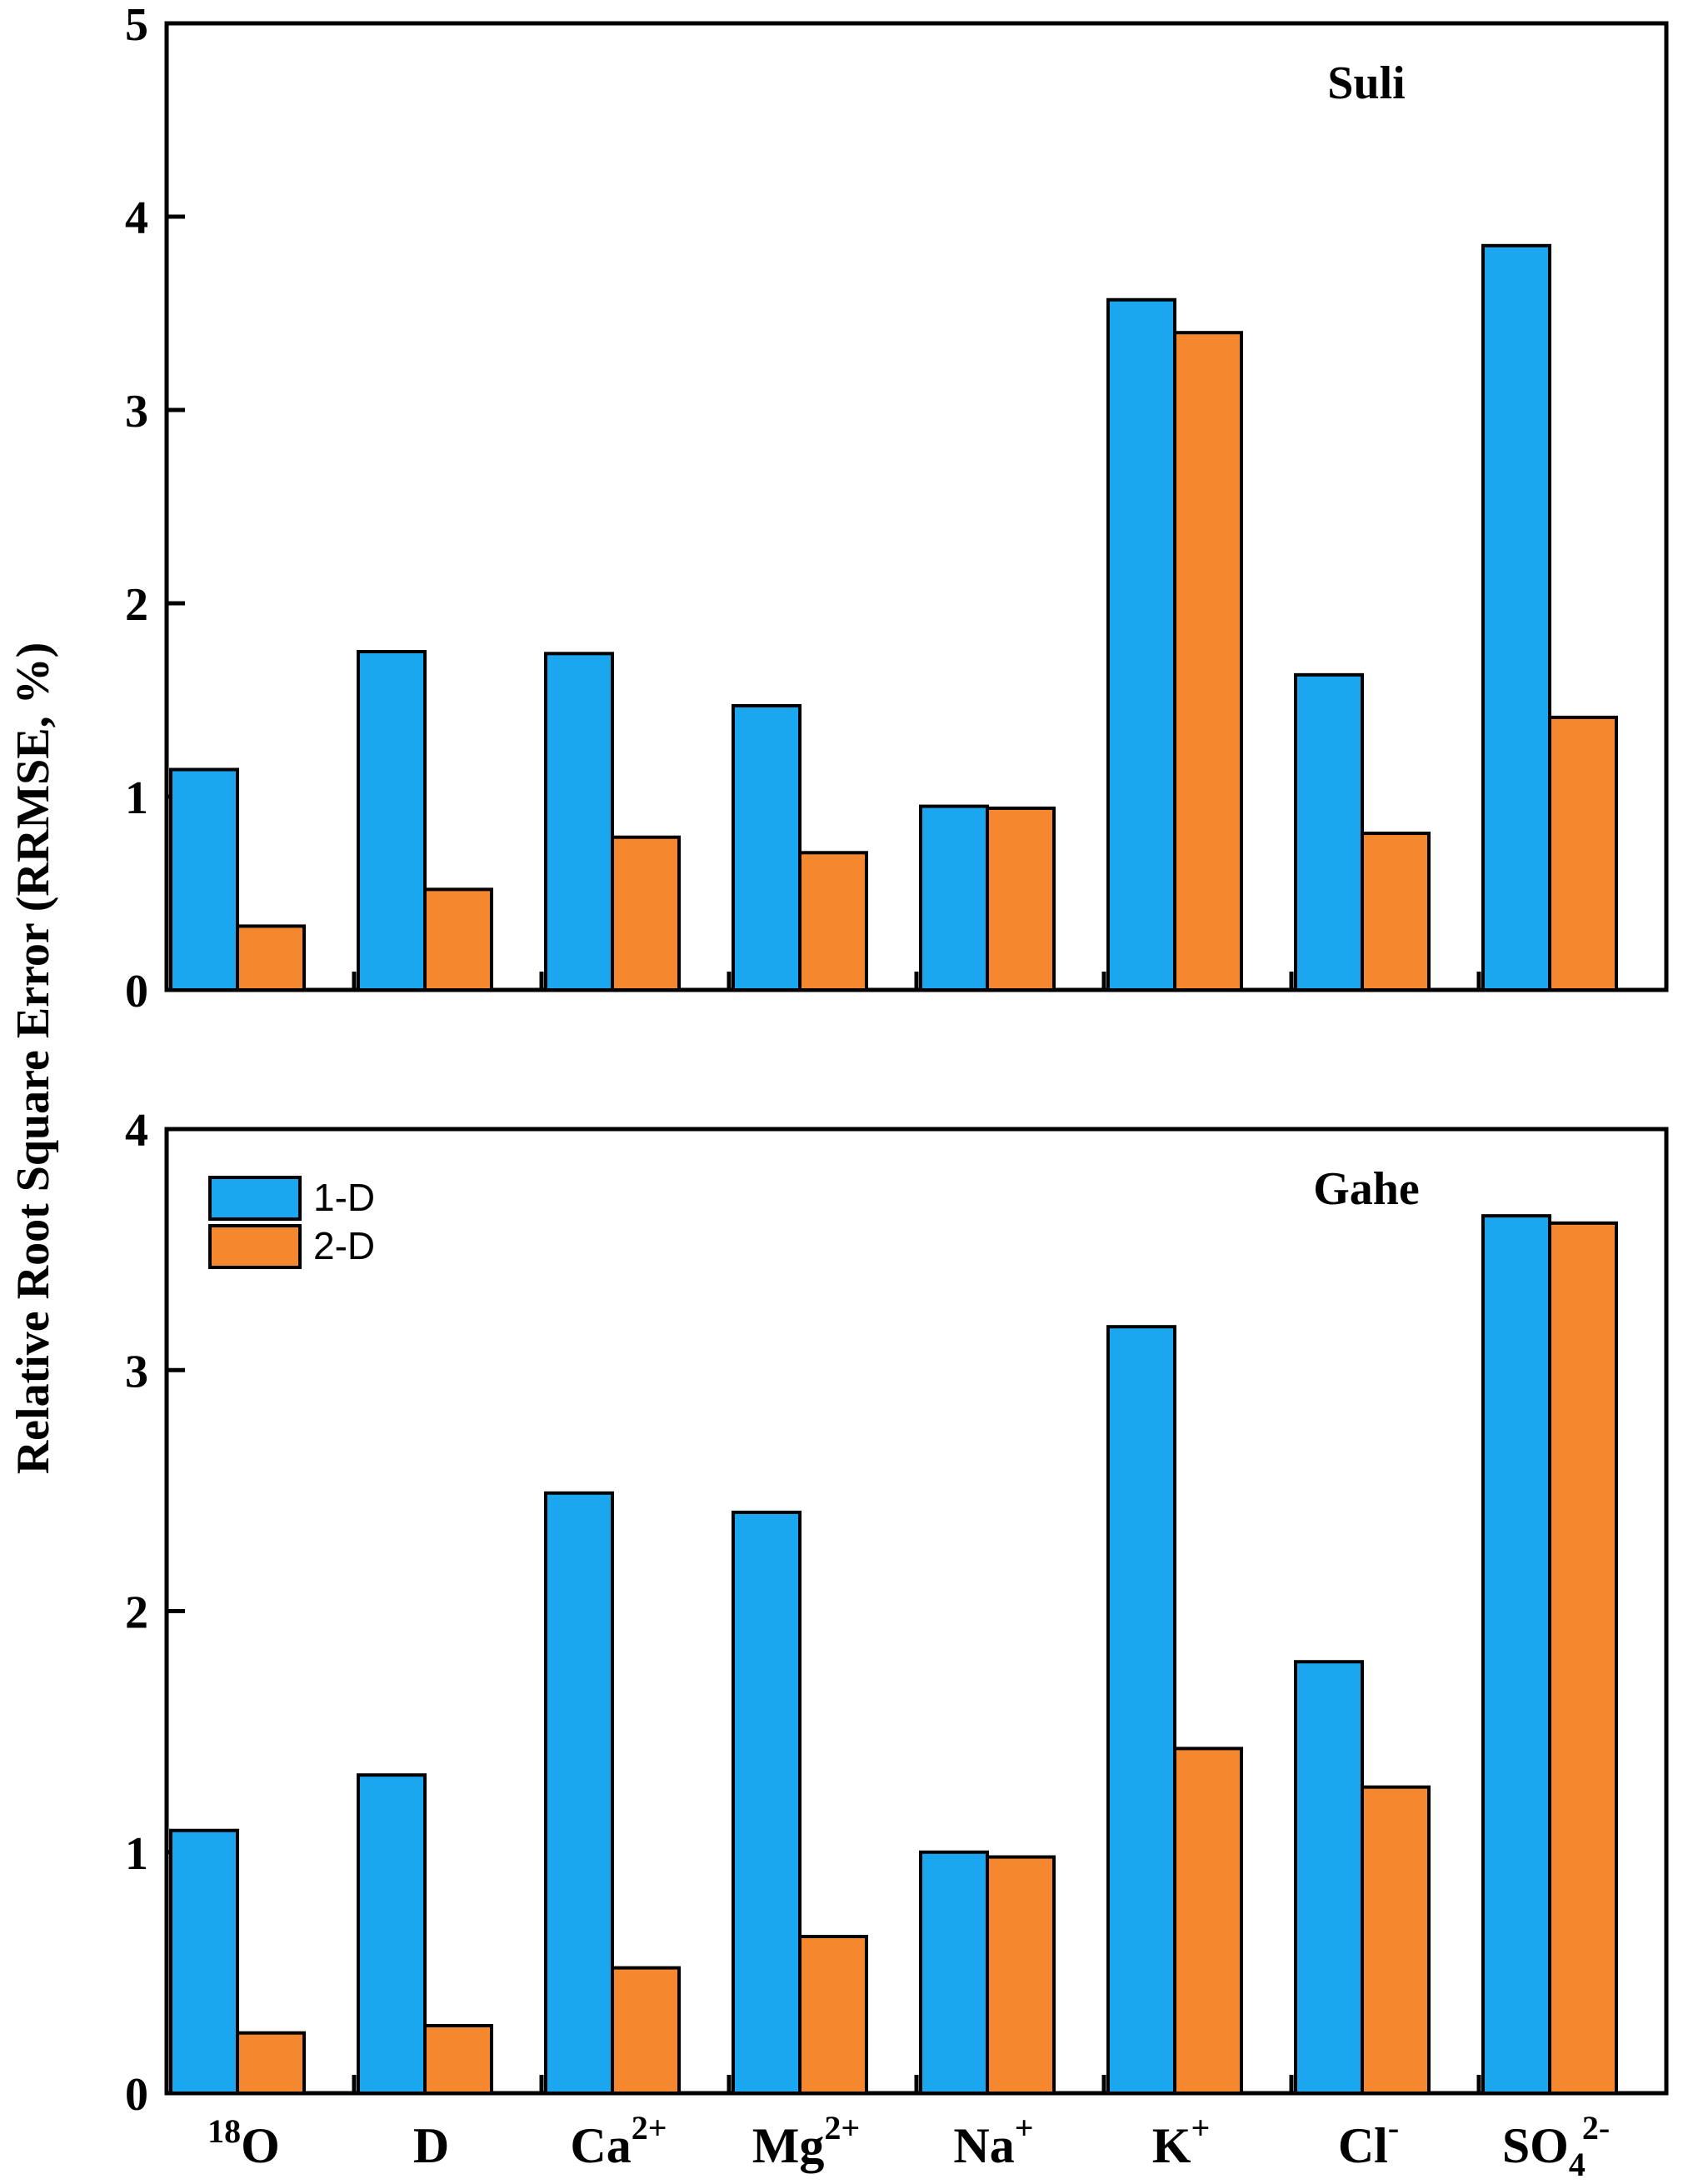 The width and height of the screenshot is (1683, 2184). I want to click on y-axis-label: Relative Root Square Error (RRMSE, %), so click(33, 1058).